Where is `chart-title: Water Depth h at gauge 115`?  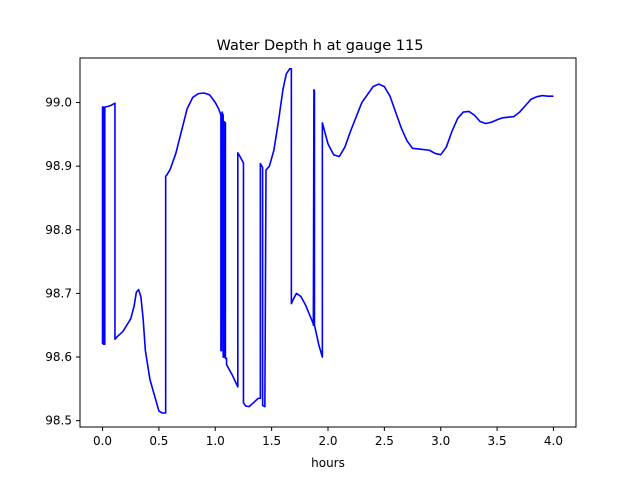 chart-title: Water Depth h at gauge 115 is located at coordinates (320, 46).